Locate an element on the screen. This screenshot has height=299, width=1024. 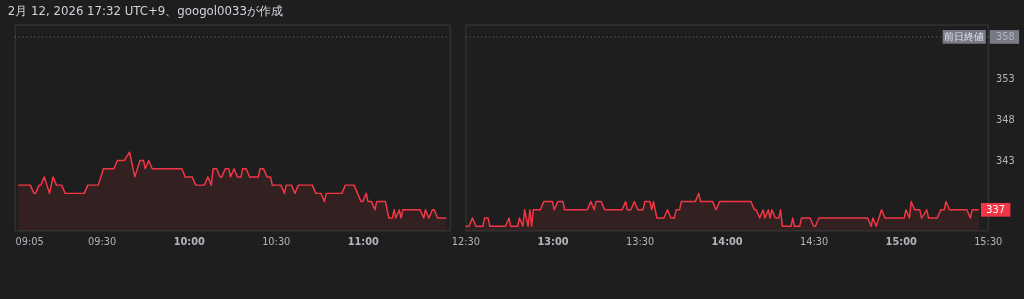
annotation: 337 is located at coordinates (996, 209).